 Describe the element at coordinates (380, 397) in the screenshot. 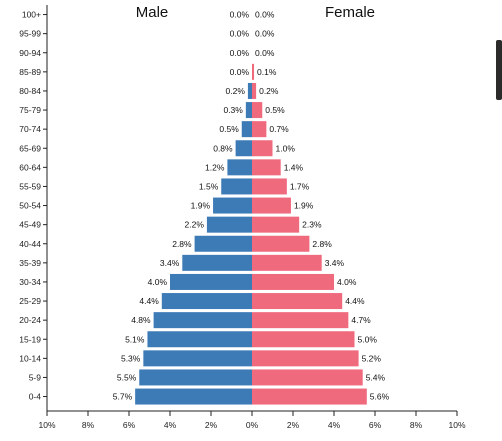

I see `data-label-female: 5.6%` at that location.